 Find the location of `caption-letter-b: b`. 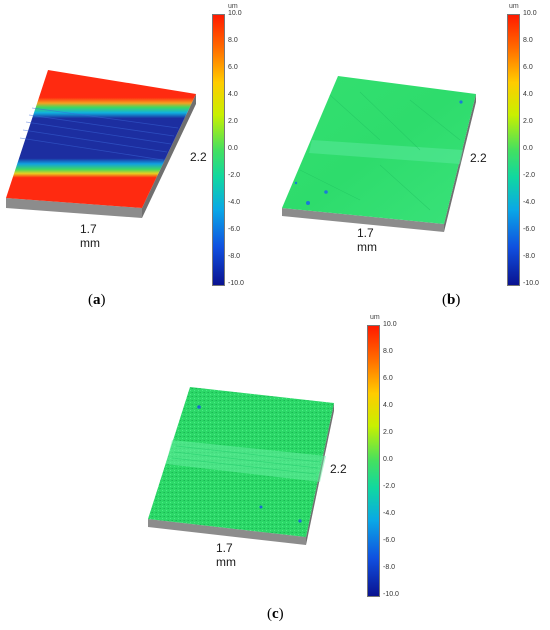

caption-letter-b: b is located at coordinates (451, 300).